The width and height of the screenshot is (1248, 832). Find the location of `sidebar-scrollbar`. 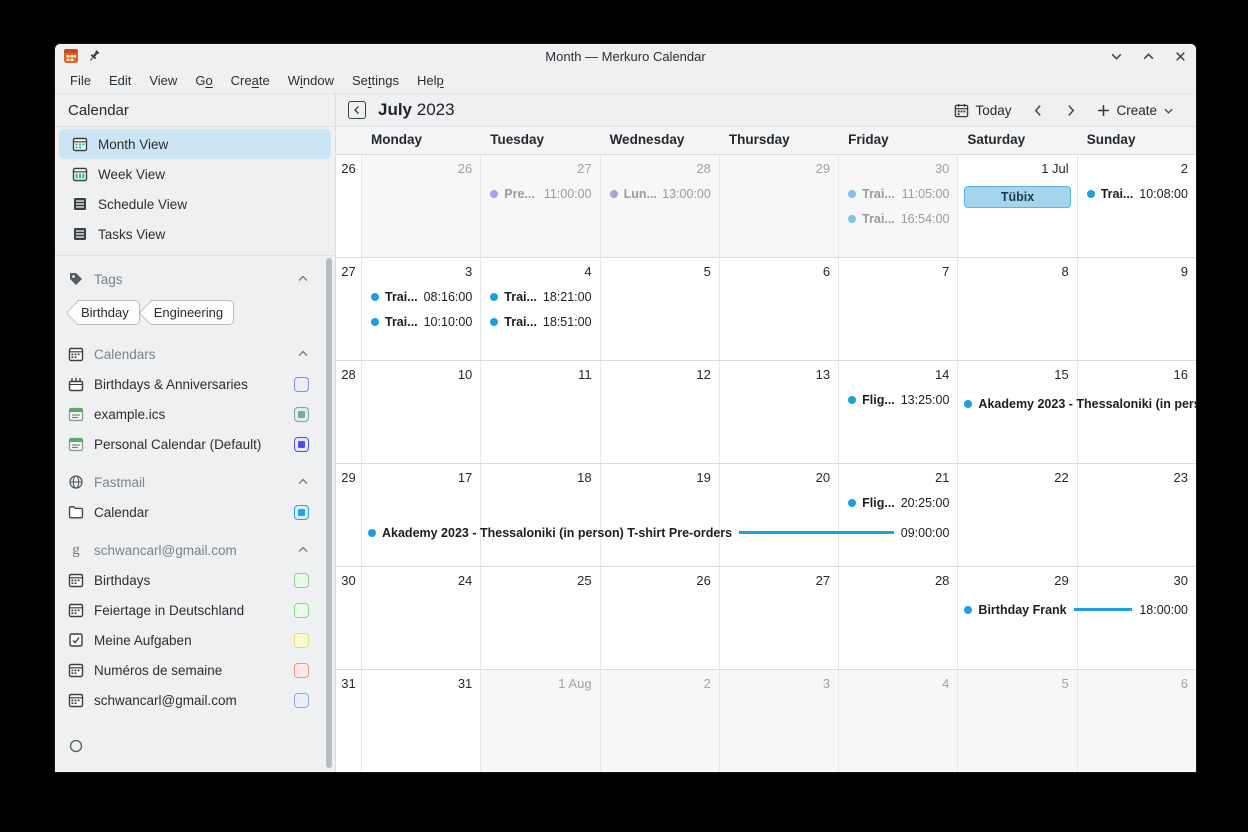

sidebar-scrollbar is located at coordinates (329, 513).